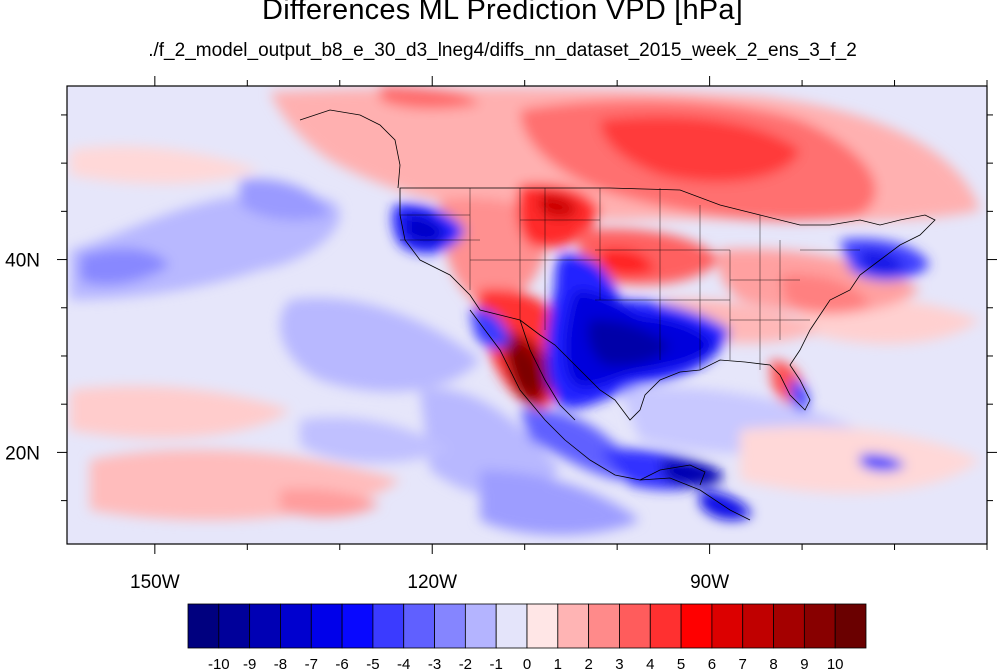 Image resolution: width=1005 pixels, height=672 pixels. Describe the element at coordinates (619, 664) in the screenshot. I see `colorbar-label: 3` at that location.